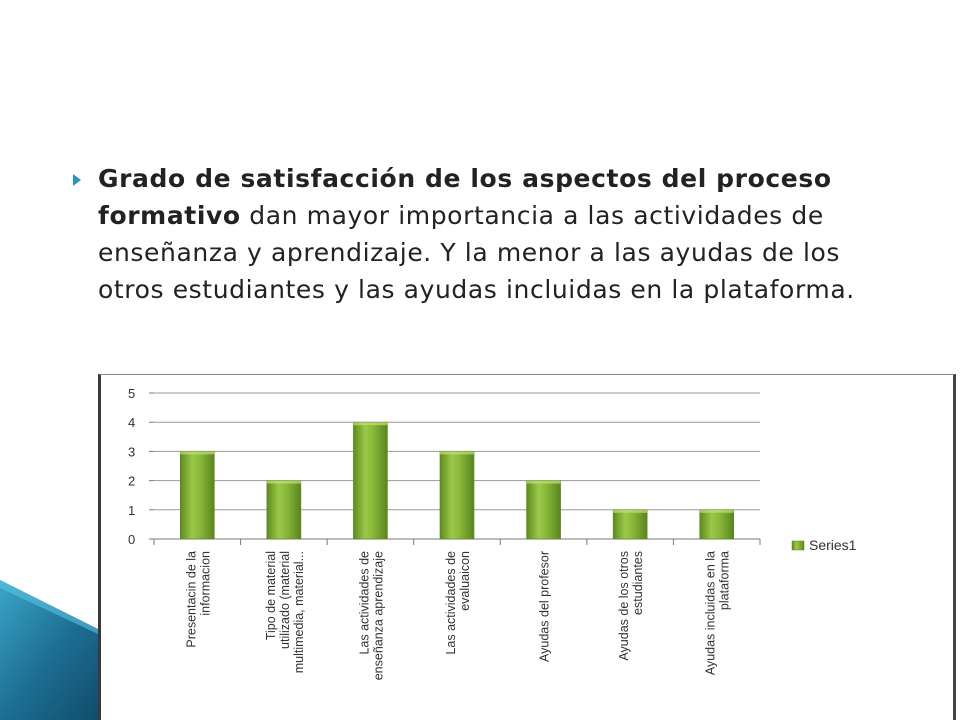 This screenshot has height=720, width=960. What do you see at coordinates (833, 545) in the screenshot?
I see `legend-label: Series1` at bounding box center [833, 545].